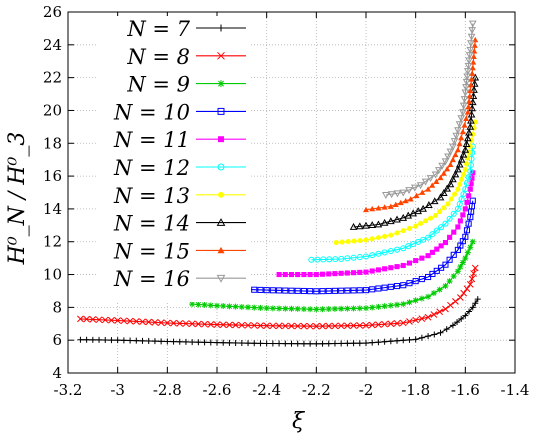  I want to click on y-tick-label: 20, so click(52, 110).